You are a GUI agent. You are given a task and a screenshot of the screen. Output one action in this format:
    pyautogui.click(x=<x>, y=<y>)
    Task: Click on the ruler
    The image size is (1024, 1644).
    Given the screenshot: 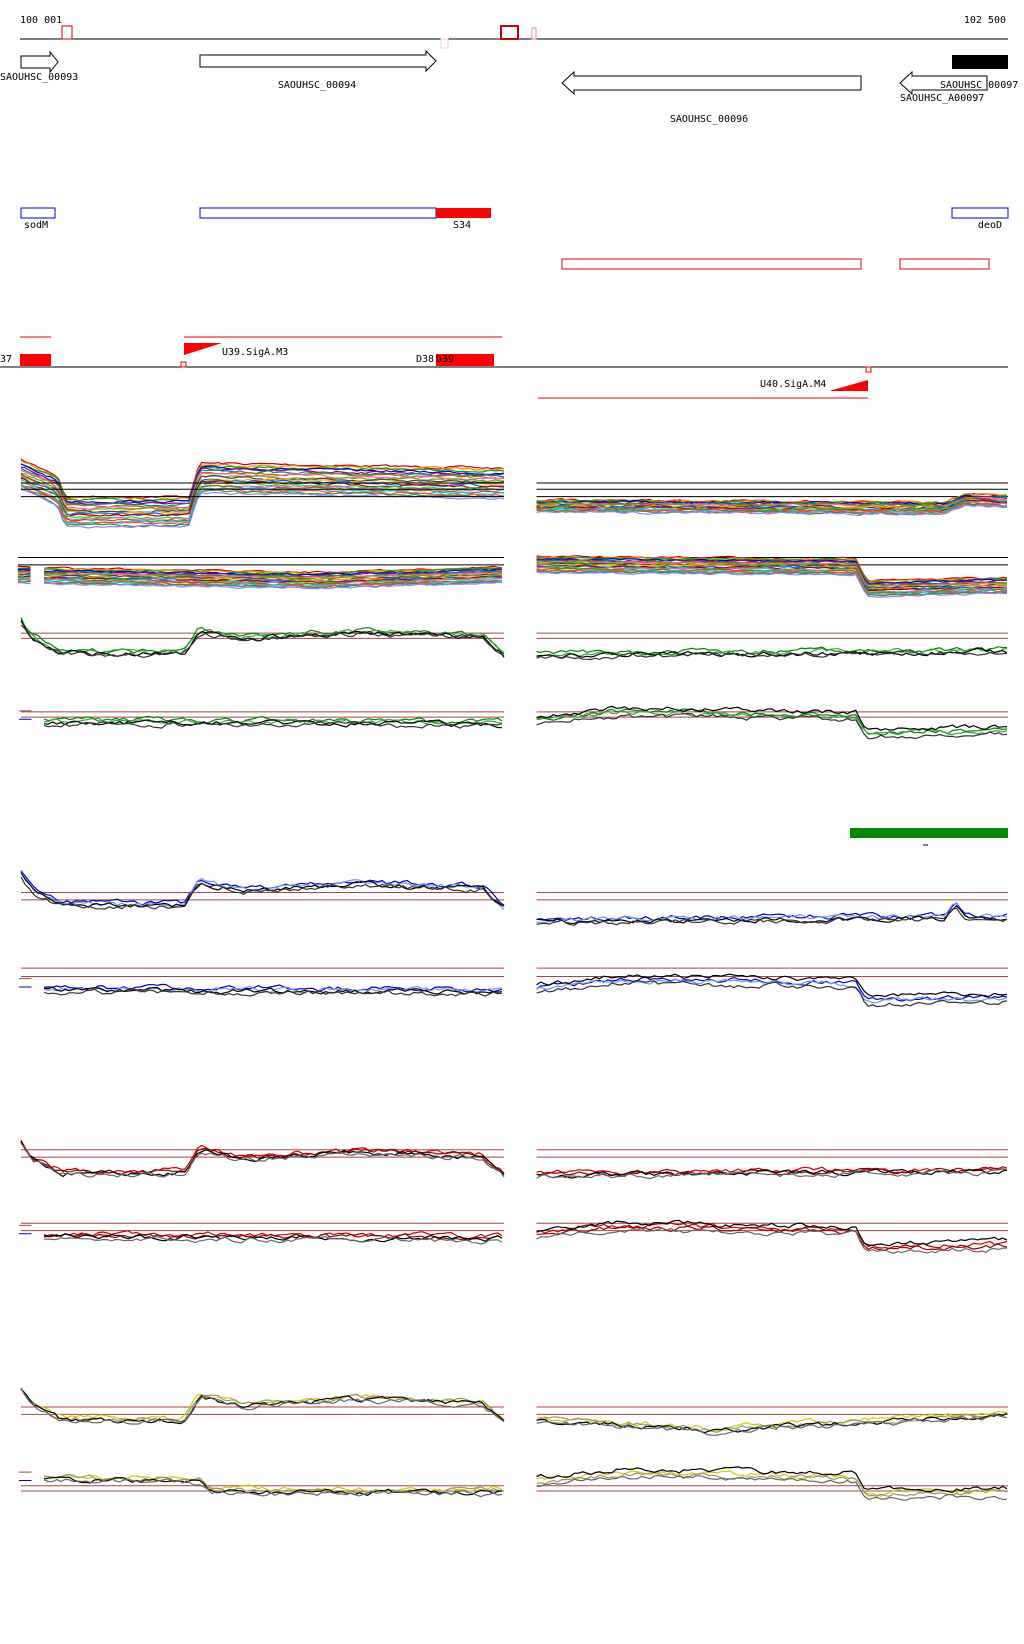 What is the action you would take?
    pyautogui.click(x=514, y=37)
    